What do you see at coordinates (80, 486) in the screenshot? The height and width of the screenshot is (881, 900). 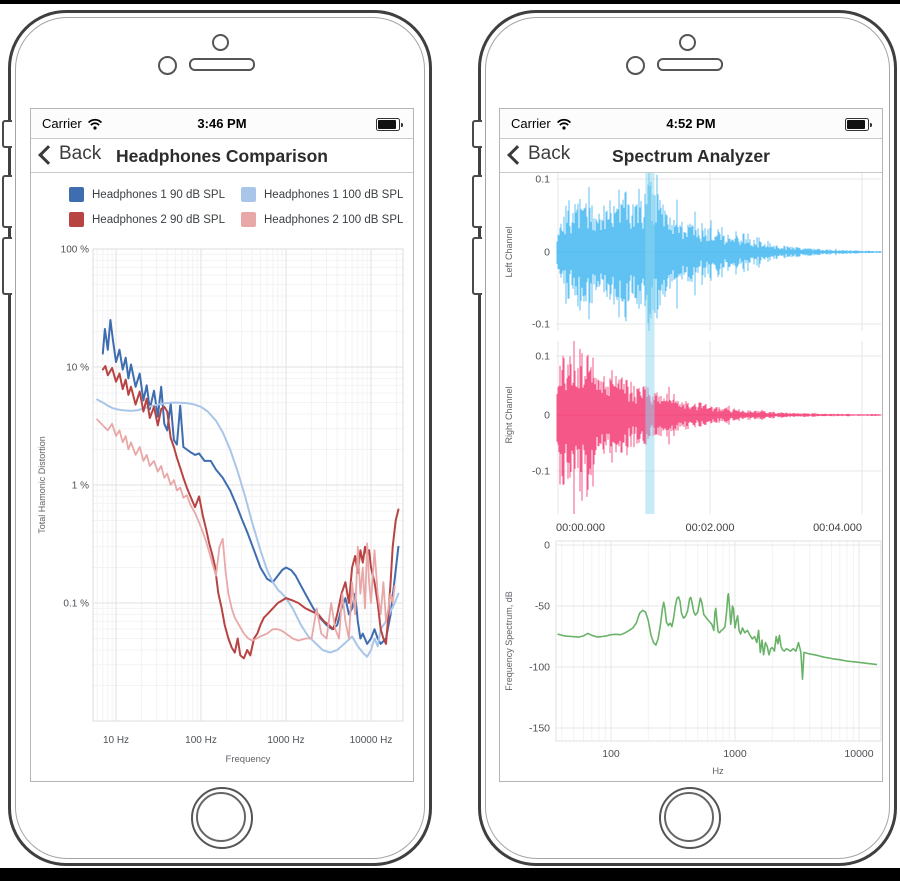 I see `svg-text: 1 %` at bounding box center [80, 486].